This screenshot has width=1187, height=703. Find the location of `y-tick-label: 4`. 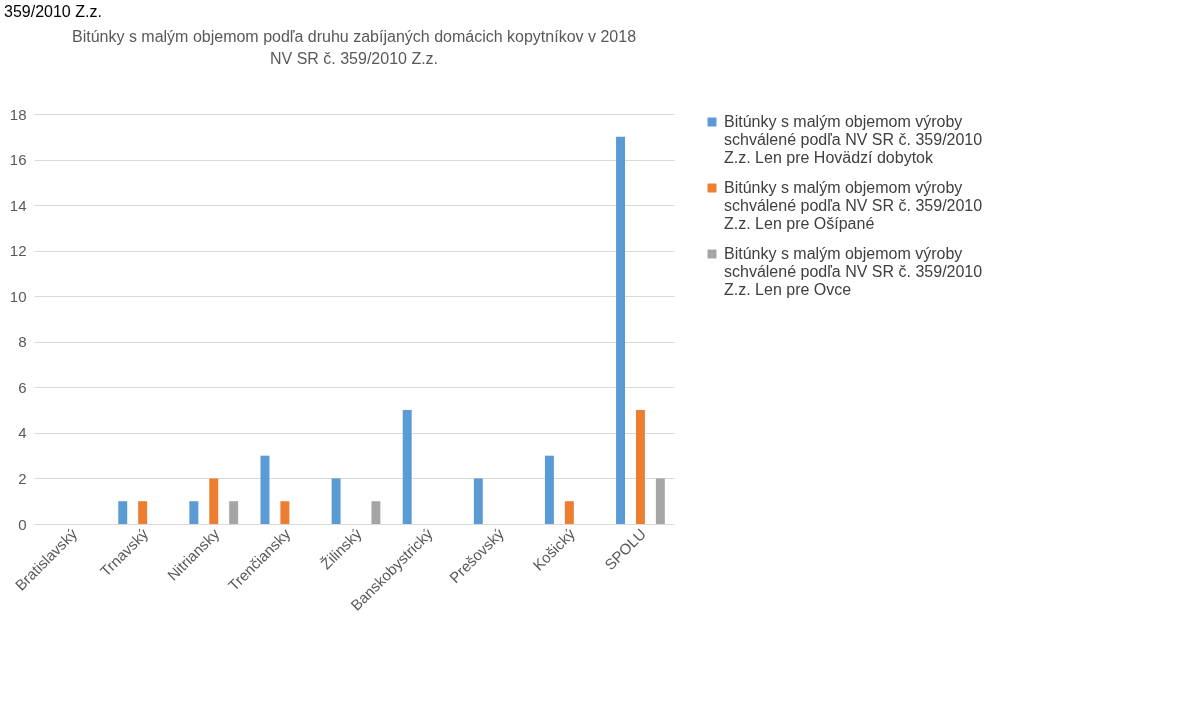

y-tick-label: 4 is located at coordinates (22, 433).